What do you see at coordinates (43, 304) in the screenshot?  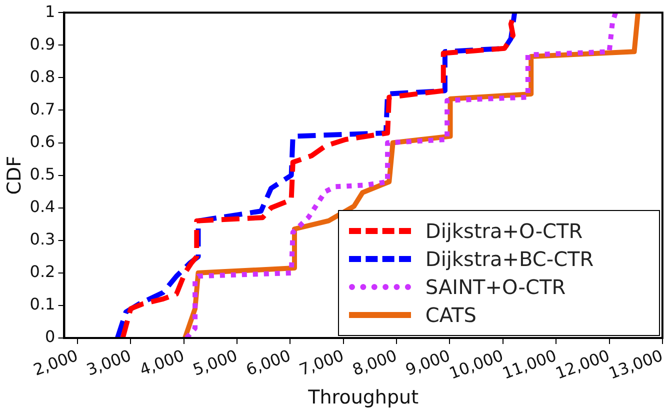 I see `y-tick-label: 0.1` at bounding box center [43, 304].